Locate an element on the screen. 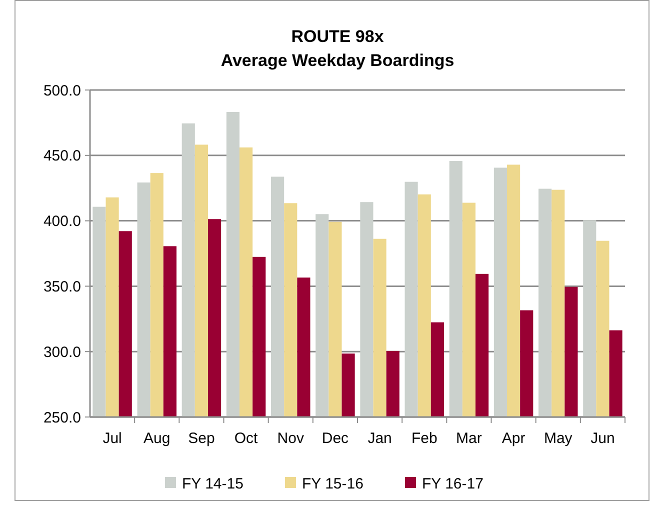 The image size is (650, 506). y-tick-label: 400.0 is located at coordinates (62, 221).